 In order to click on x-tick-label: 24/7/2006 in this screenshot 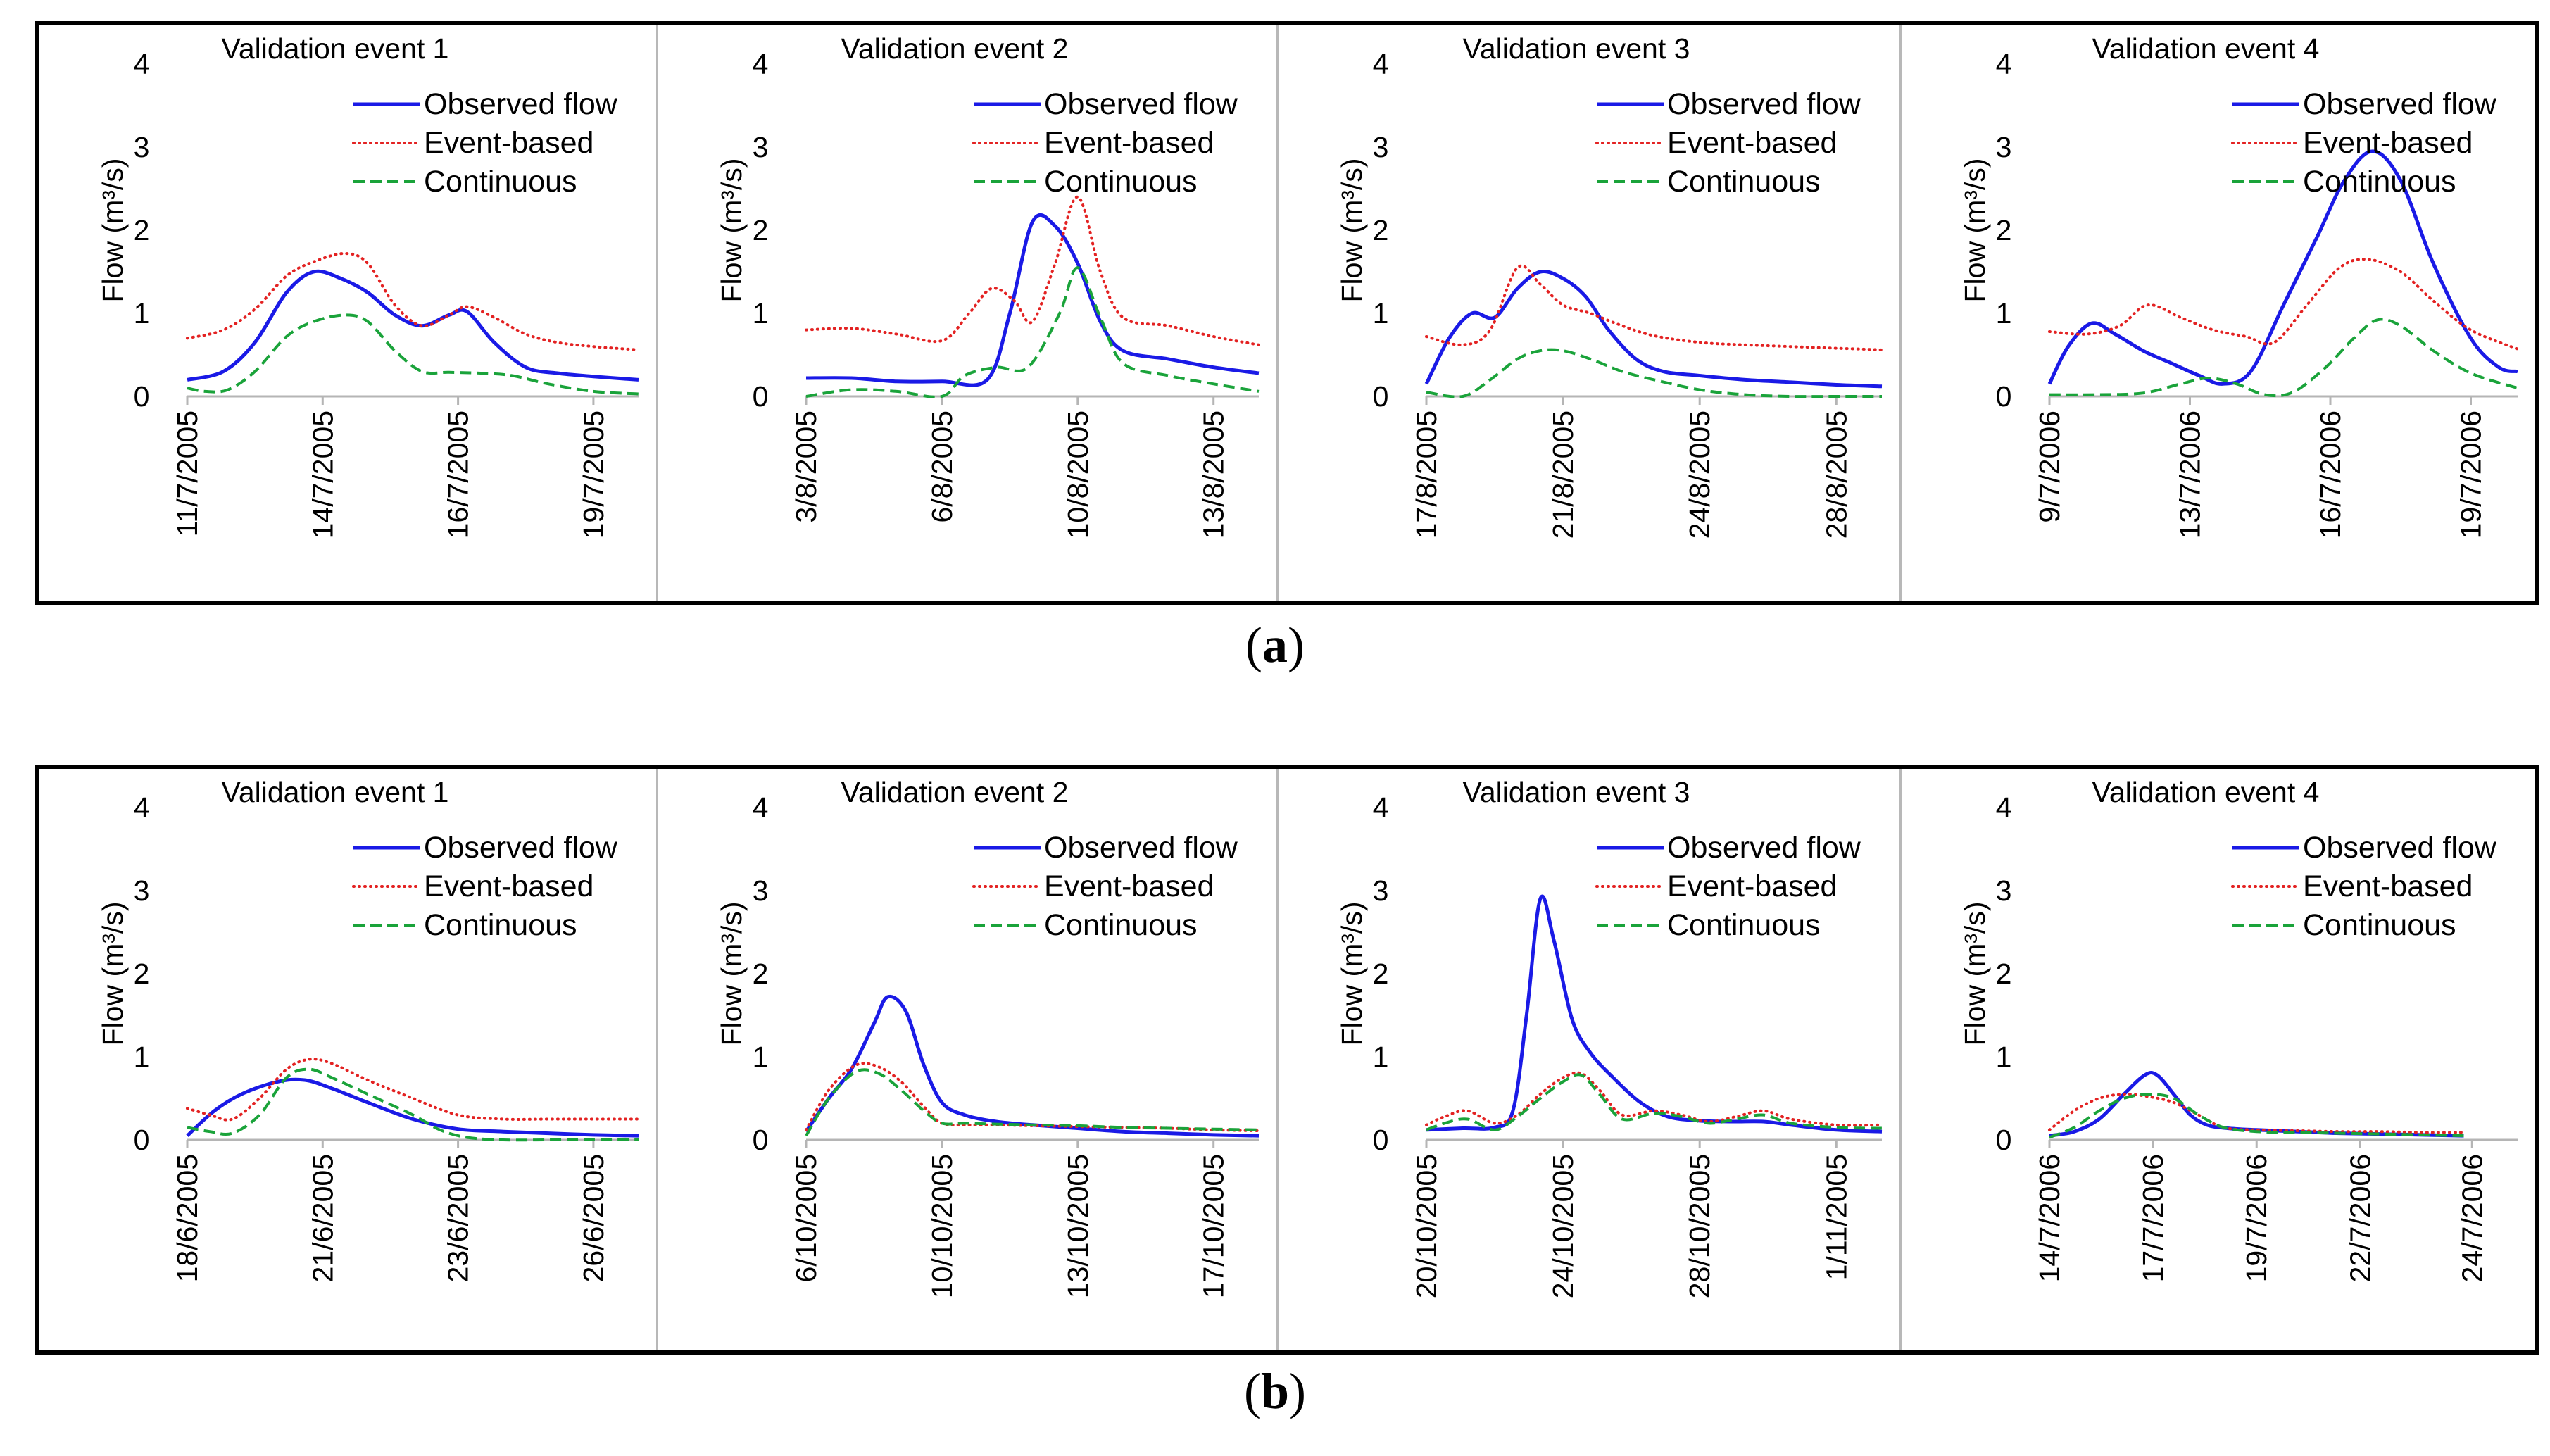, I will do `click(2472, 1218)`.